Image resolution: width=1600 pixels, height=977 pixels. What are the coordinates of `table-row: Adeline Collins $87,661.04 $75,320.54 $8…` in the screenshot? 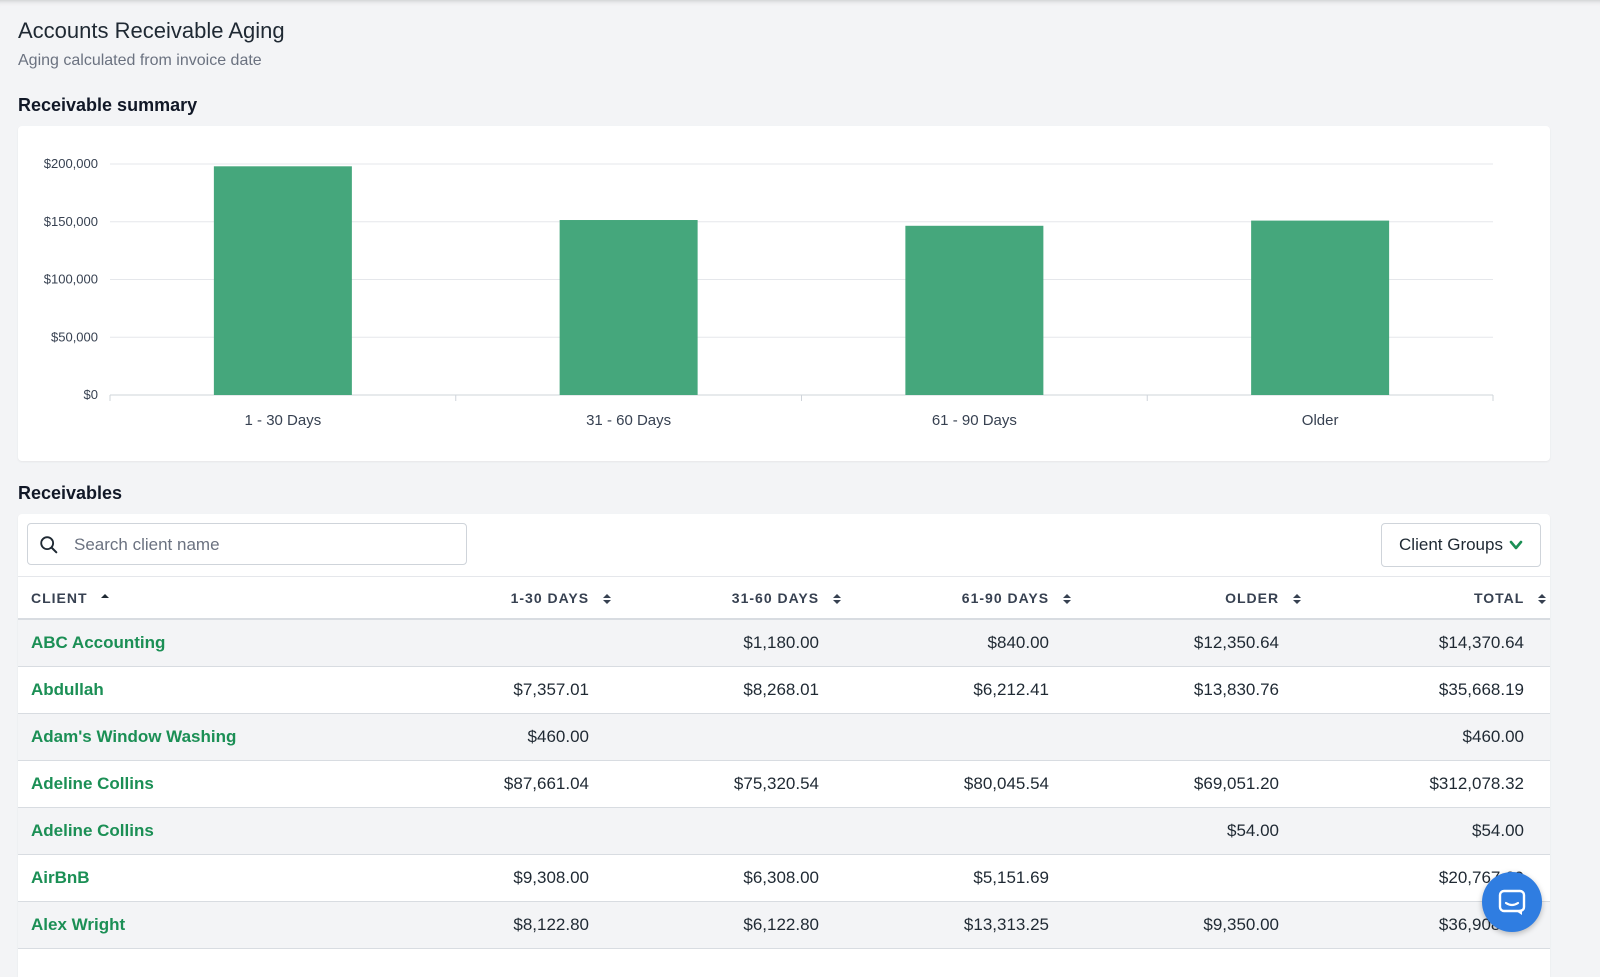 It's located at (784, 784).